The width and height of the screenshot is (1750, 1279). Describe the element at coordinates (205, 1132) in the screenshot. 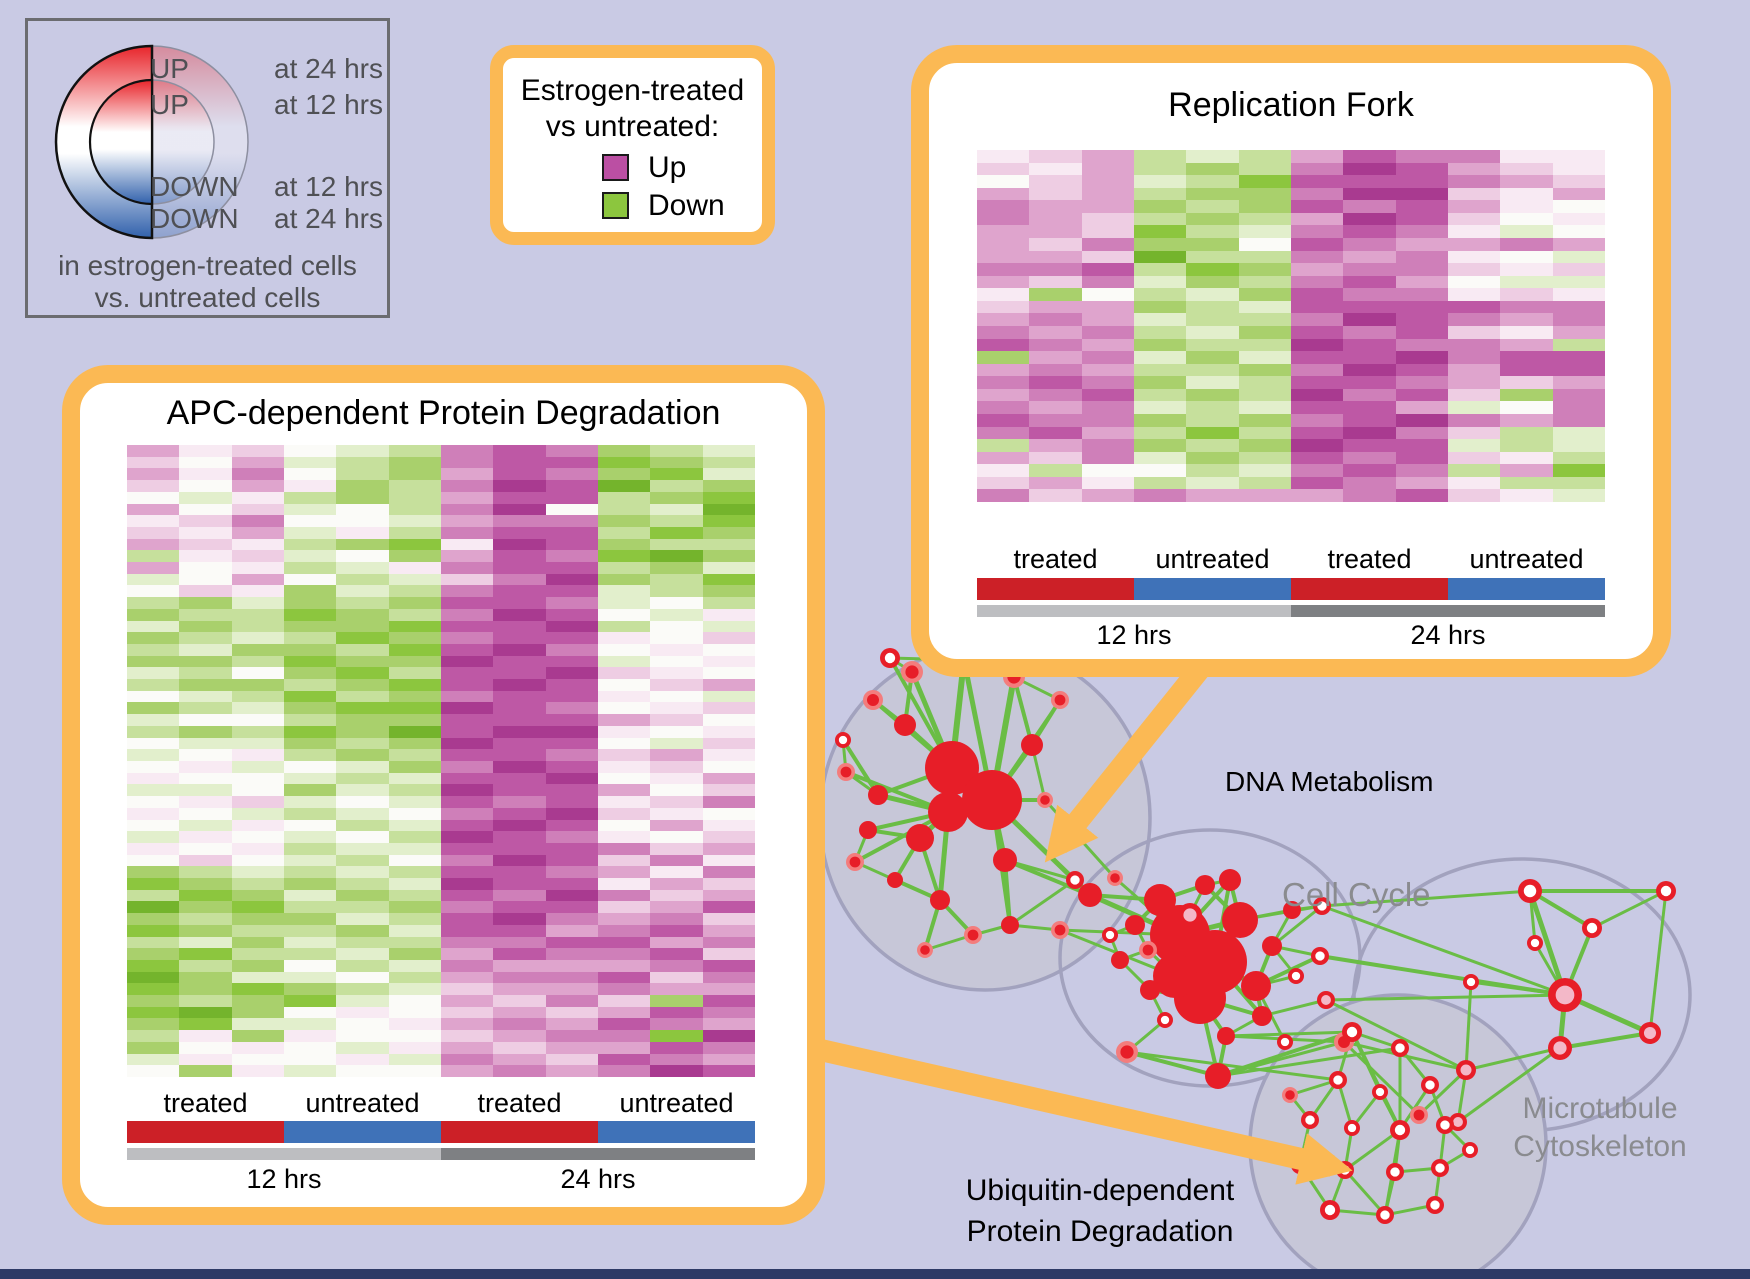

I see `treated-bar` at that location.